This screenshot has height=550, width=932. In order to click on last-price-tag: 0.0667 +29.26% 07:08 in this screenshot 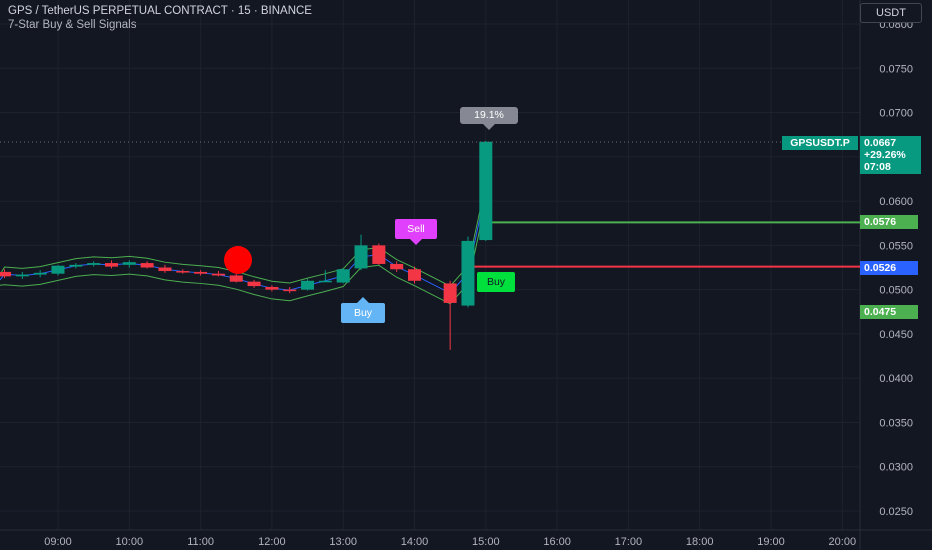, I will do `click(890, 155)`.